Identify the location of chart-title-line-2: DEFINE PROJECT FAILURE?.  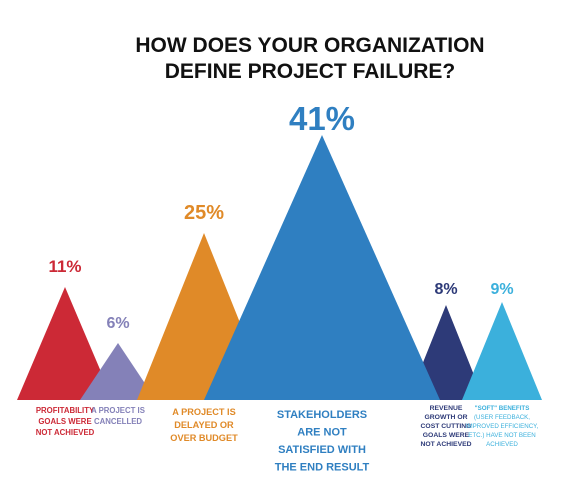
(310, 71).